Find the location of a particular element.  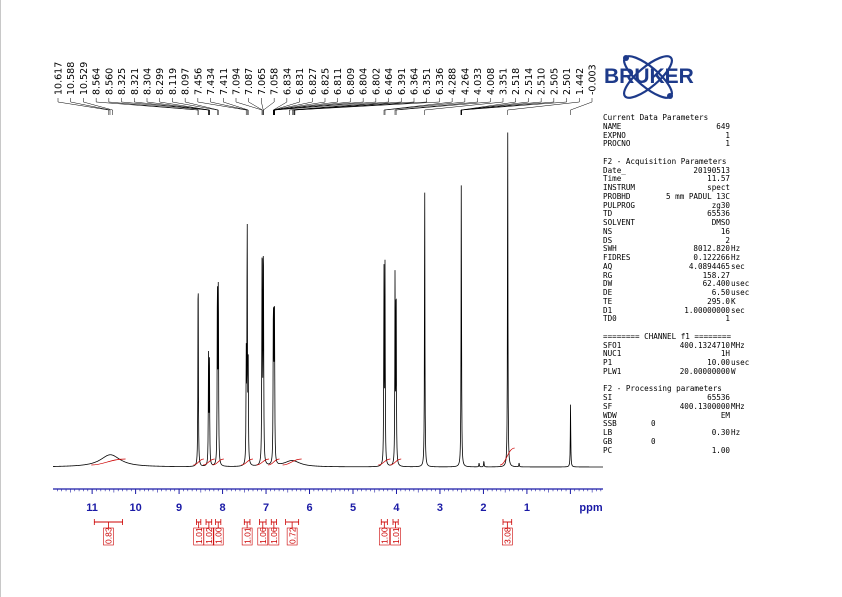

param-value: 649 is located at coordinates (723, 126).